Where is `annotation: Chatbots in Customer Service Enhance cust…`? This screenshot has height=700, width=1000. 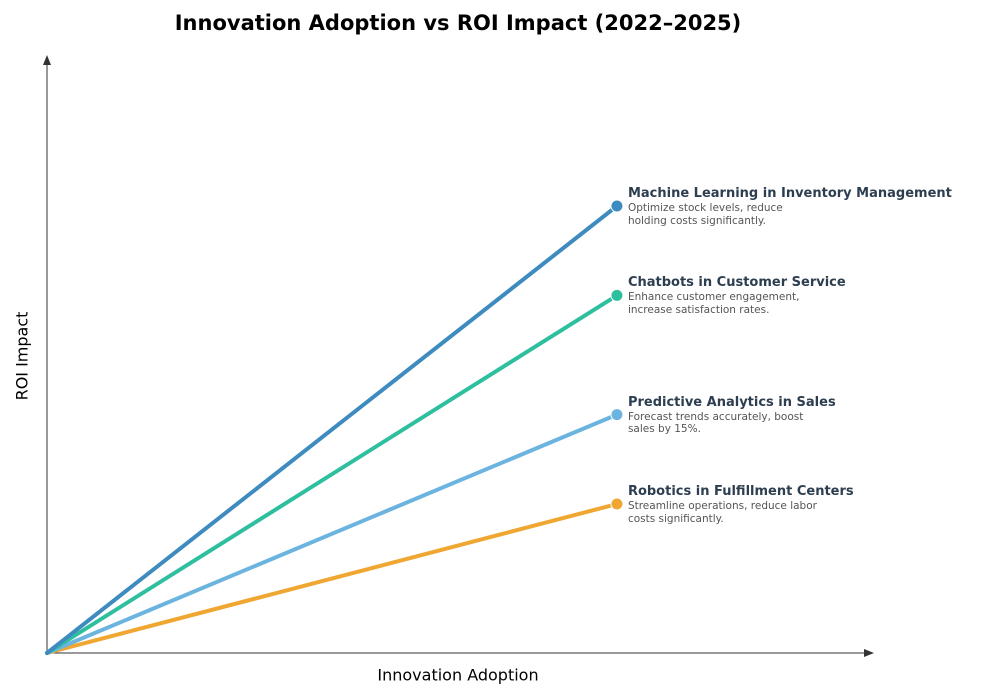
annotation: Chatbots in Customer Service Enhance cust… is located at coordinates (808, 295).